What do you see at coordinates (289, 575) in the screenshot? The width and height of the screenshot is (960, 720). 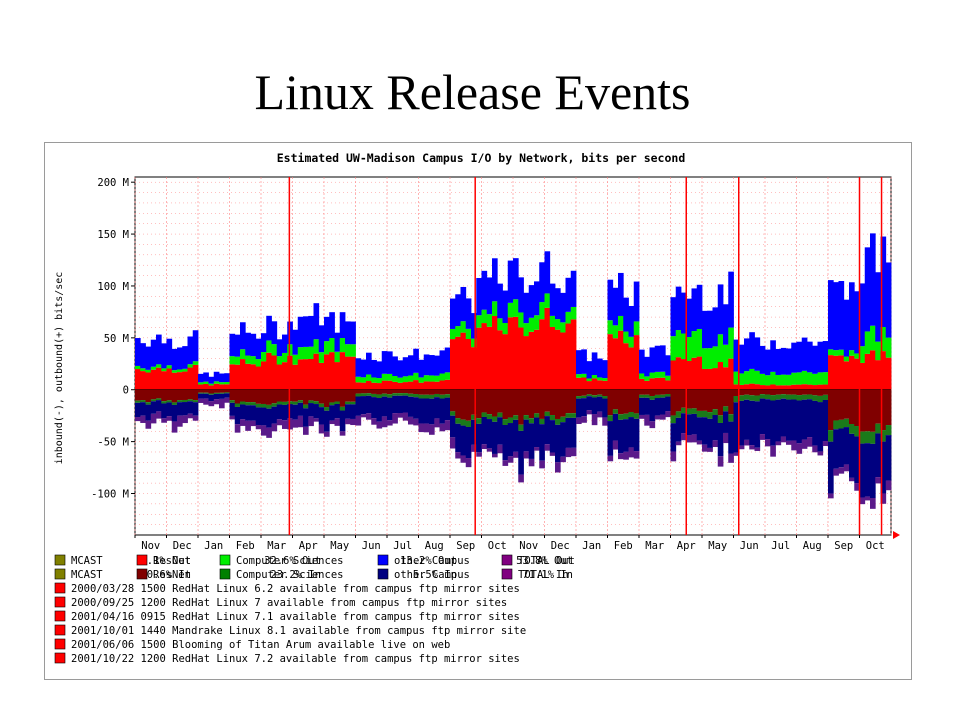 I see `legend-label: Computer Sciences` at bounding box center [289, 575].